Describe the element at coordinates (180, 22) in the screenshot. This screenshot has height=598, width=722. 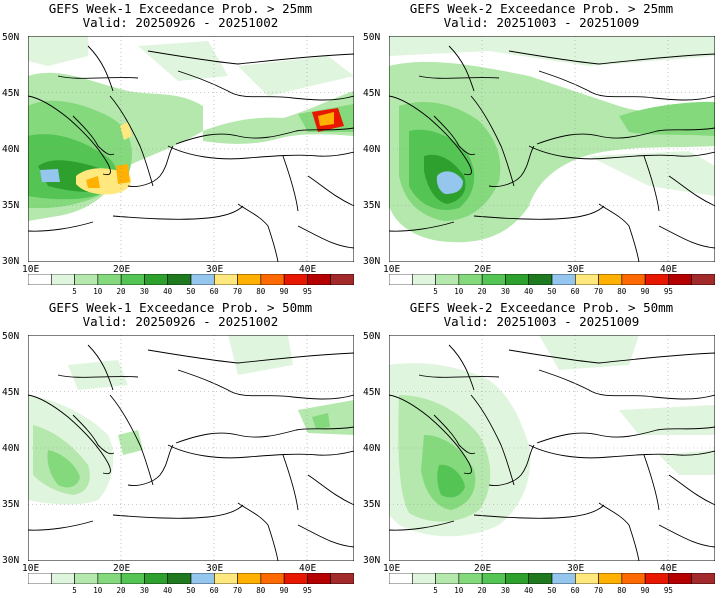
I see `panel-valid-dates: Valid: 20250926 - 20251002` at that location.